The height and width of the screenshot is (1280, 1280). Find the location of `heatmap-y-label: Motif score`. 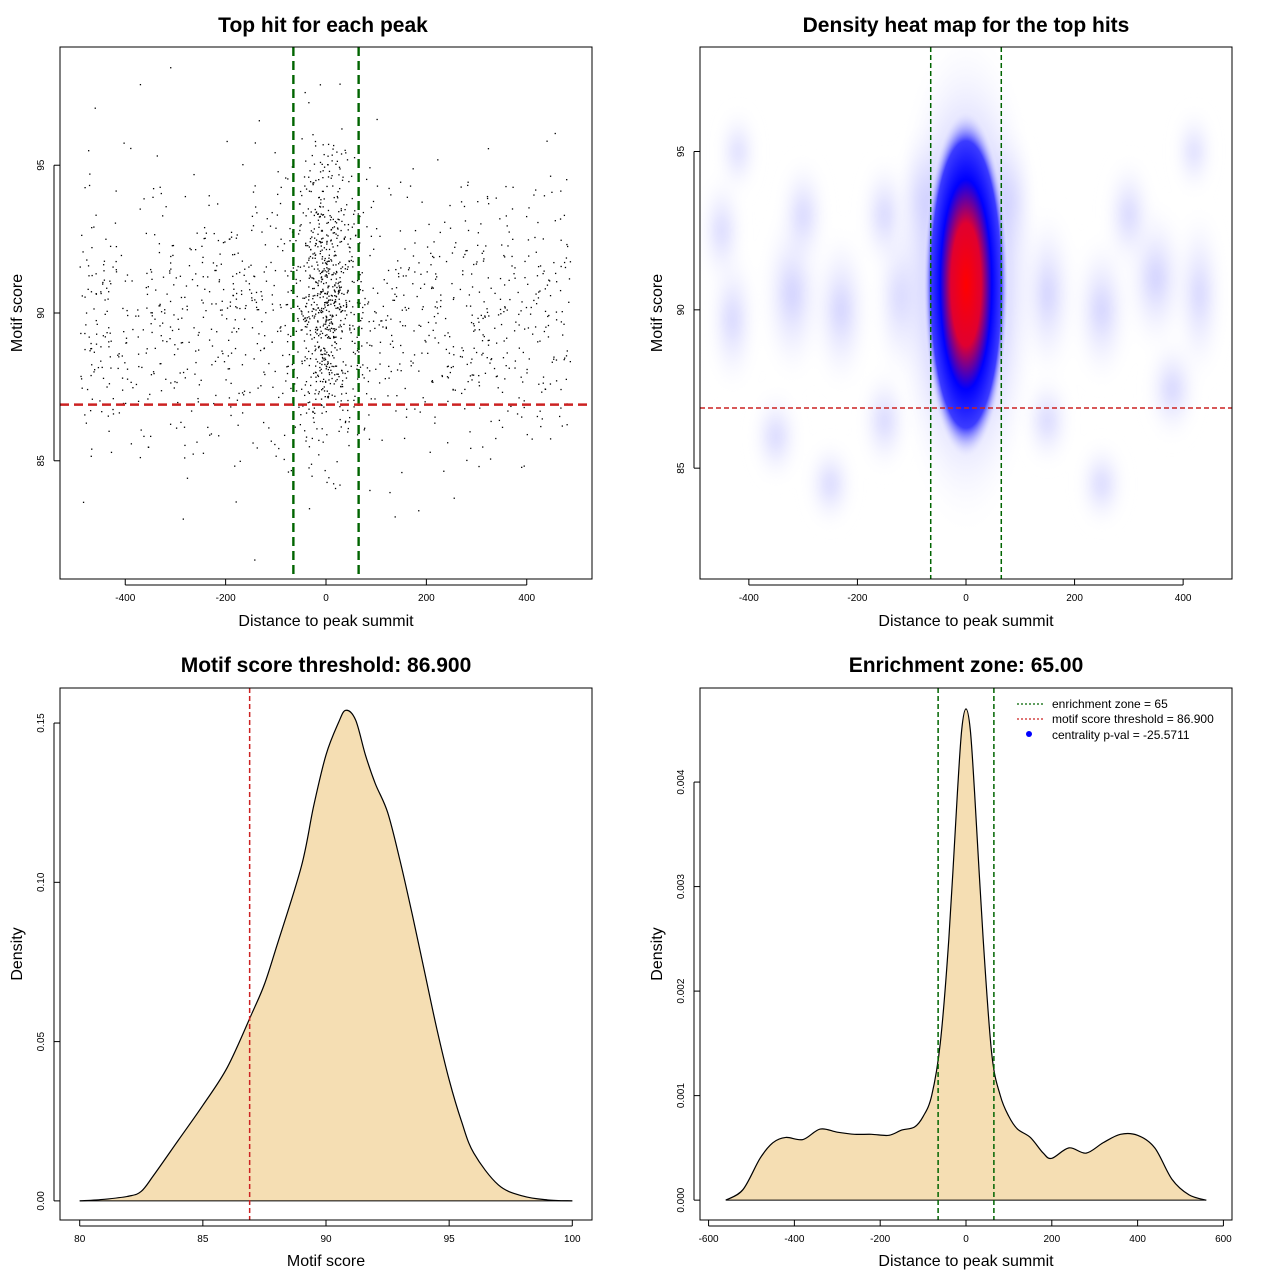

heatmap-y-label: Motif score is located at coordinates (657, 313).